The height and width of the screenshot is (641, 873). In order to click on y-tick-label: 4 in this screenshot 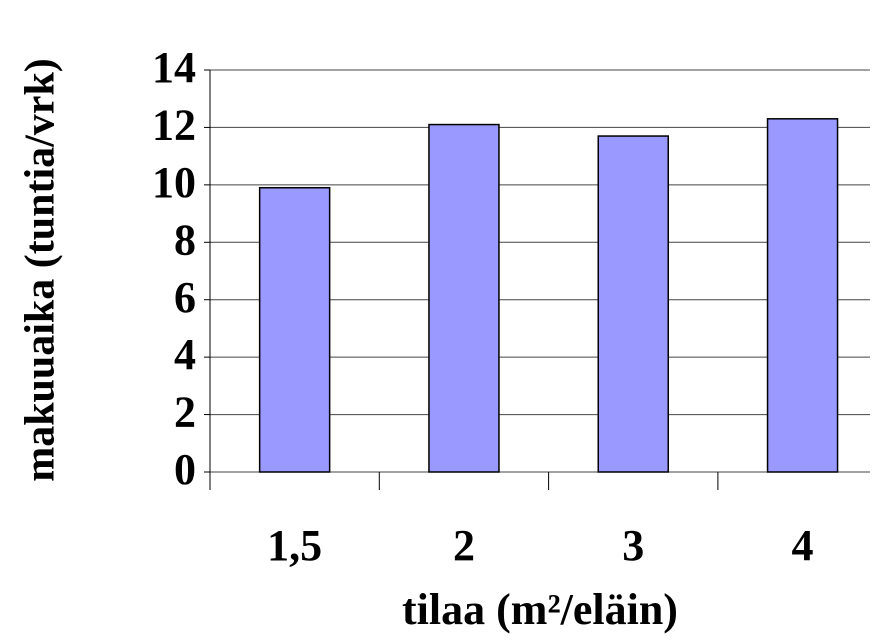, I will do `click(185, 354)`.